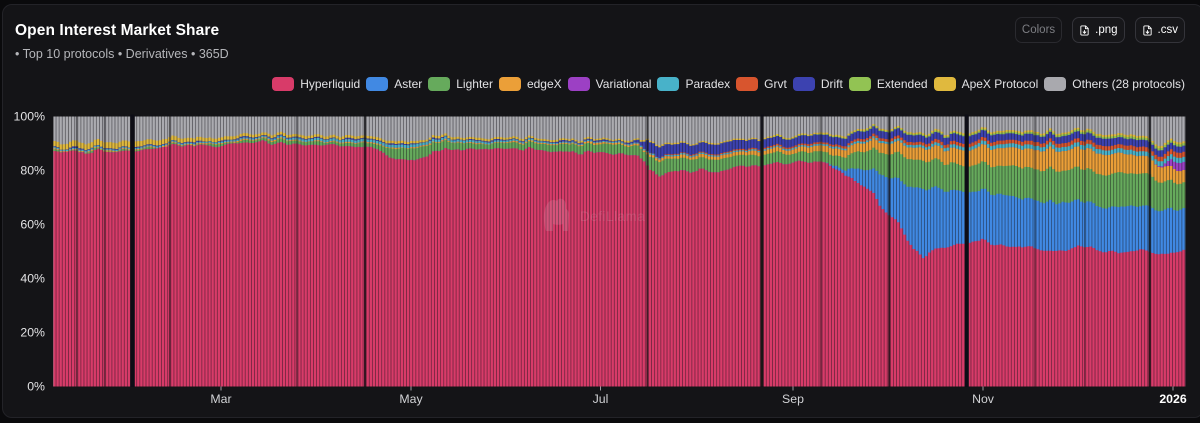 The width and height of the screenshot is (1200, 423). Describe the element at coordinates (612, 216) in the screenshot. I see `svg-text: DefiLlama` at that location.